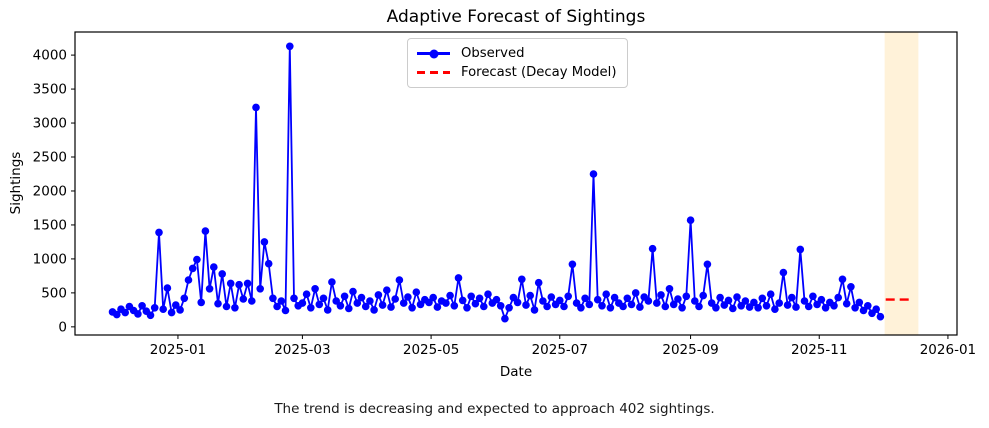  What do you see at coordinates (948, 350) in the screenshot?
I see `x-tick-label: 2026-01` at bounding box center [948, 350].